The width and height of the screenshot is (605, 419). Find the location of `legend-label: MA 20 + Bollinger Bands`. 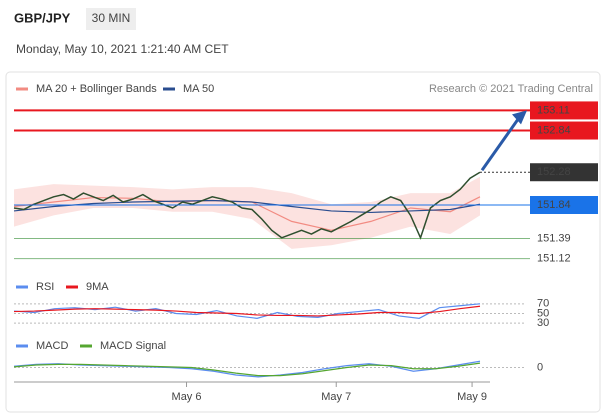

legend-label: MA 20 + Bollinger Bands is located at coordinates (96, 89).